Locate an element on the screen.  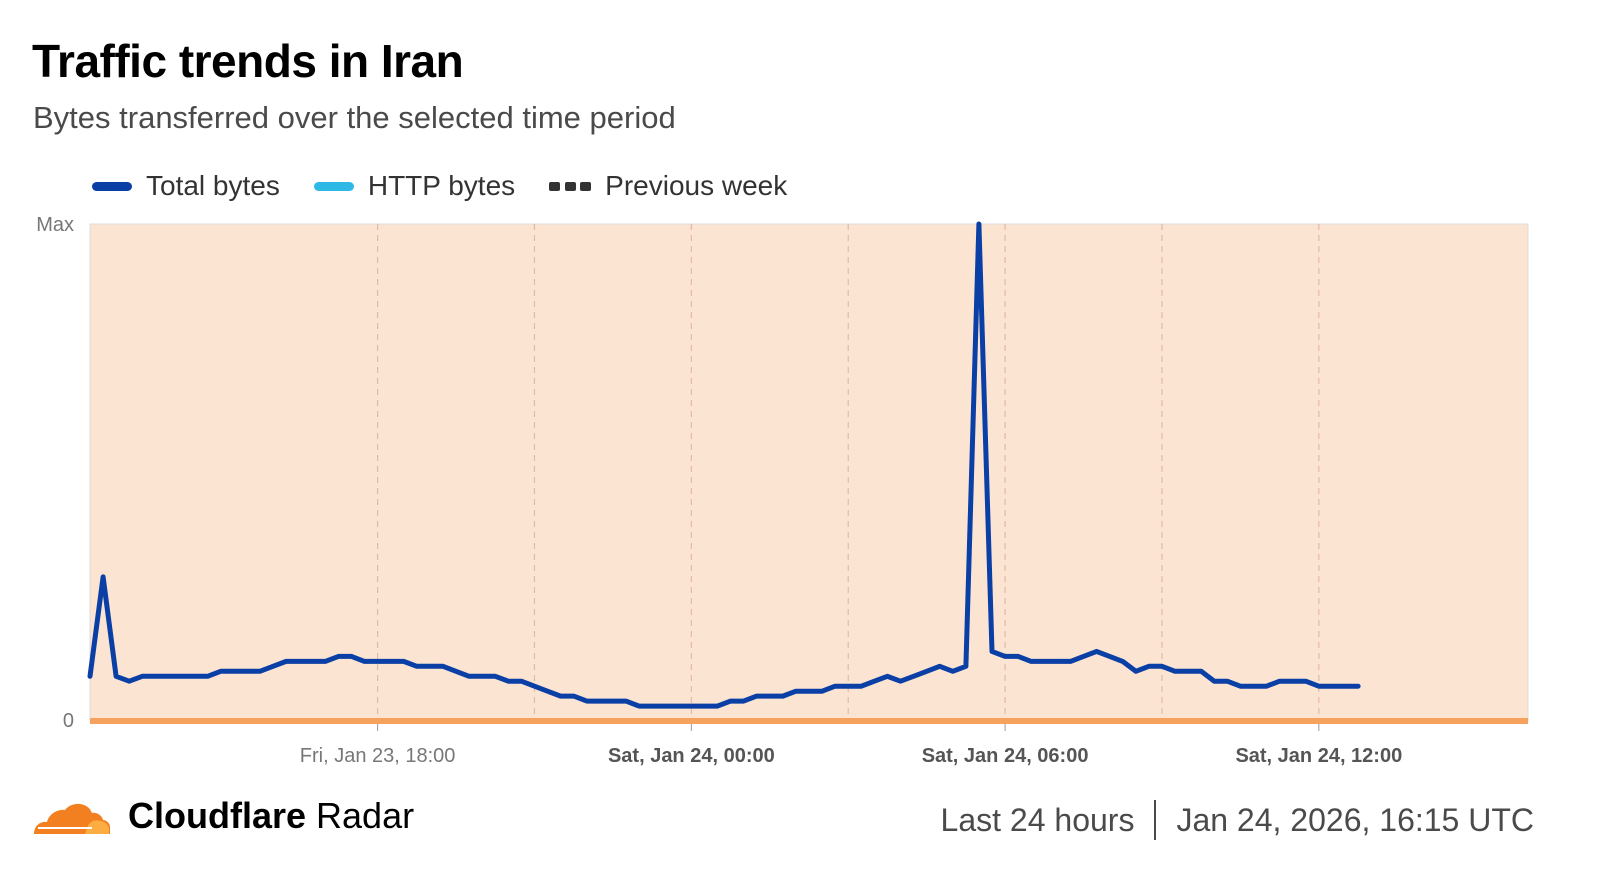
legend-item-http-bytes: HTTP bytes is located at coordinates (414, 186).